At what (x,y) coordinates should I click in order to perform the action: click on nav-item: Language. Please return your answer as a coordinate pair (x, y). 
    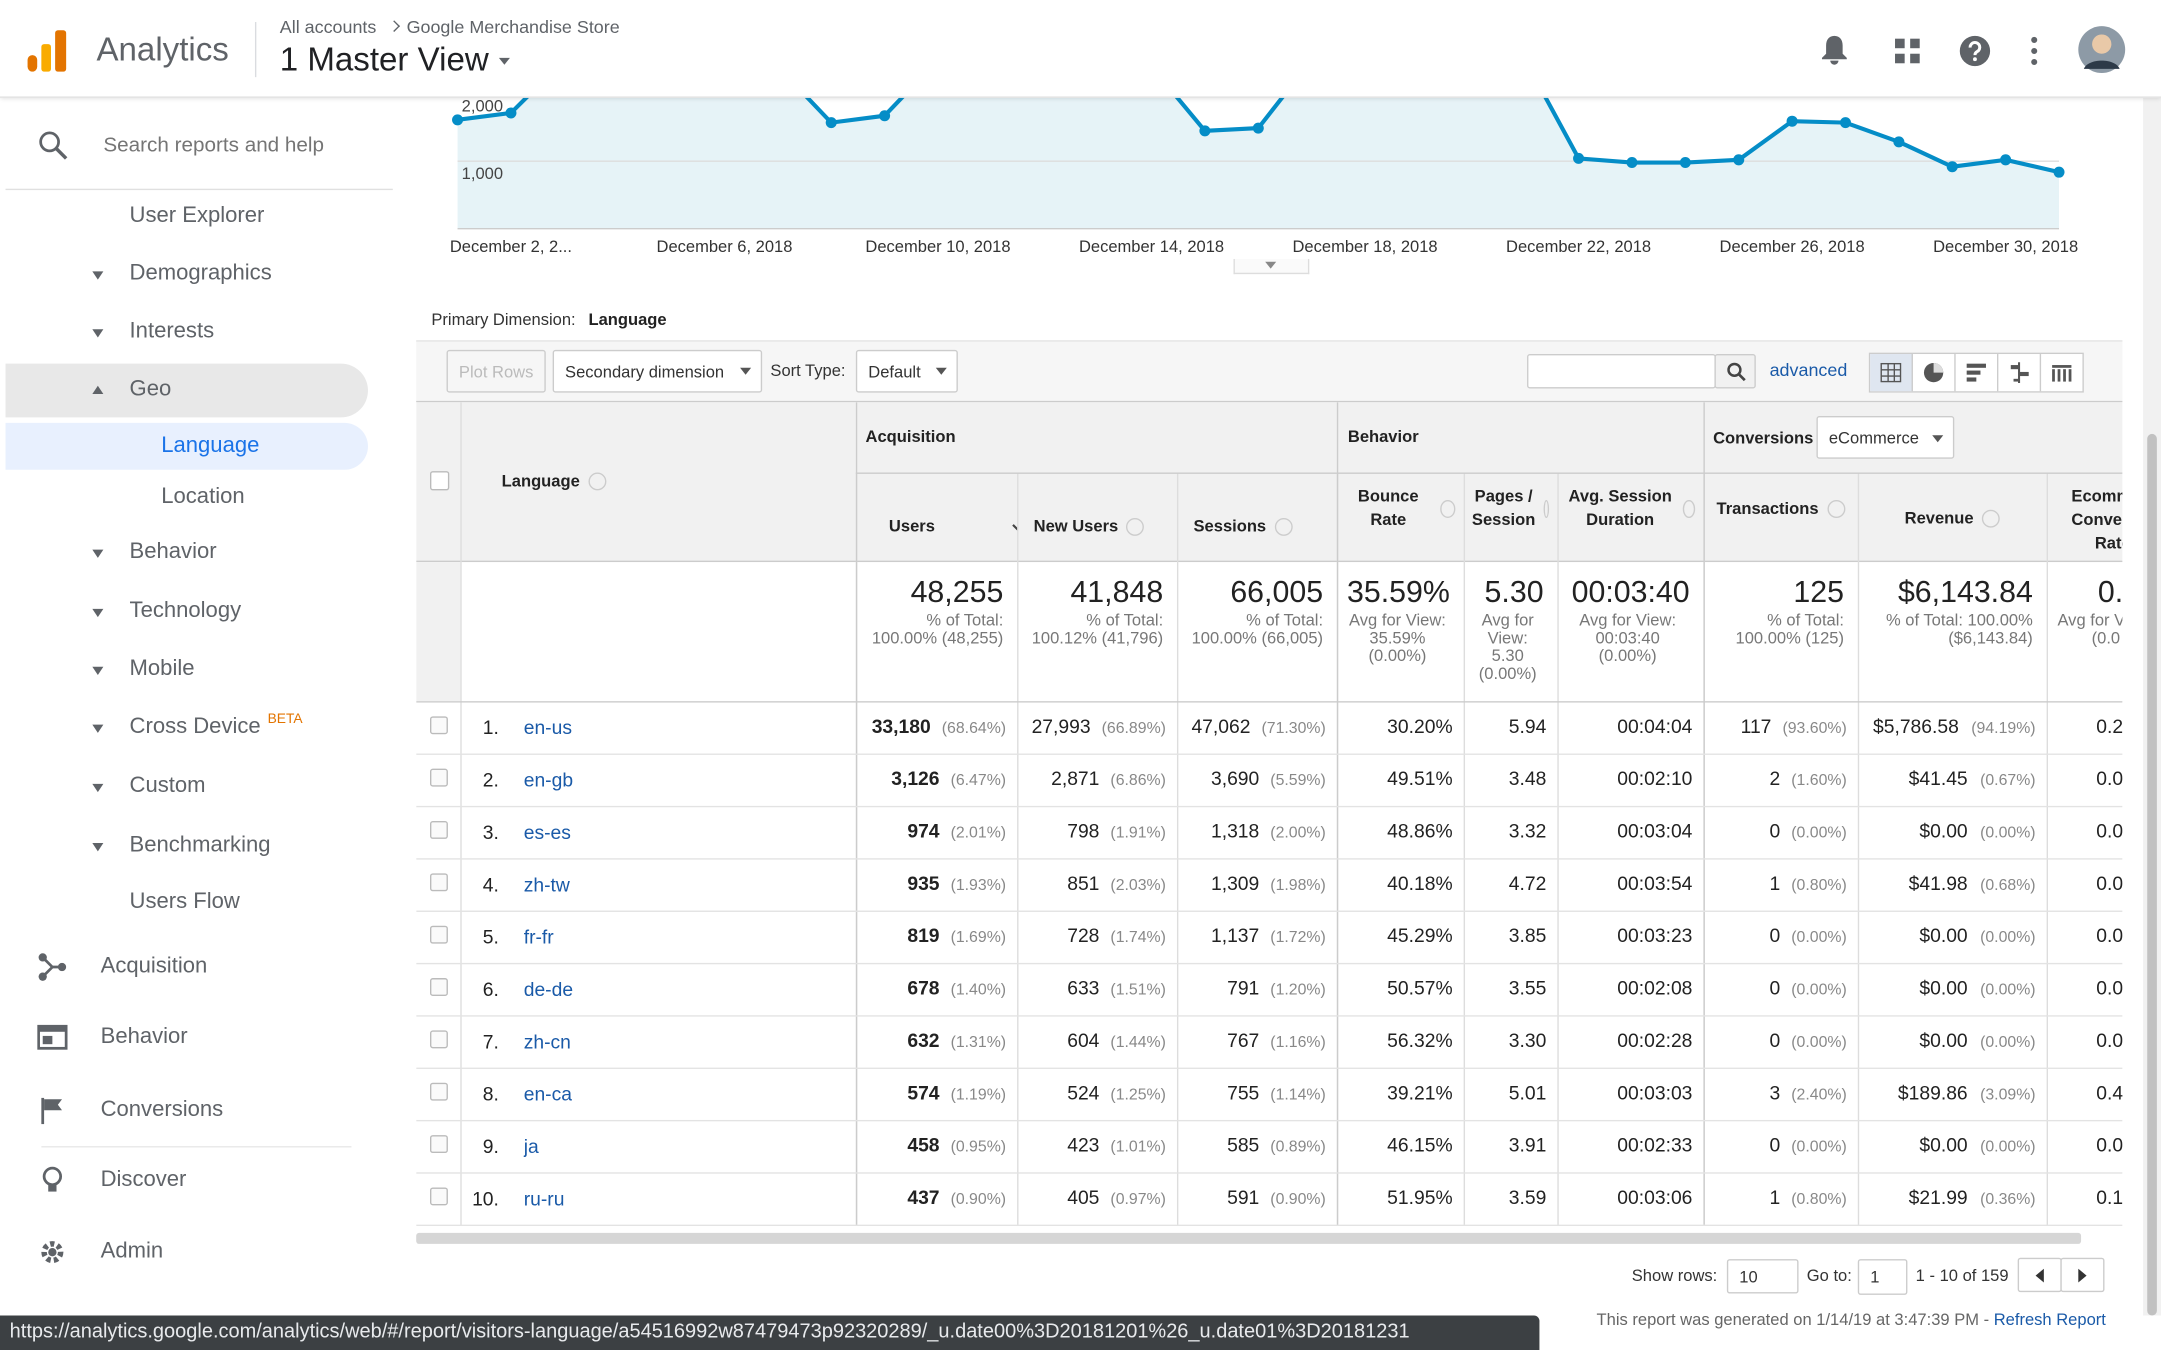
    Looking at the image, I should click on (210, 445).